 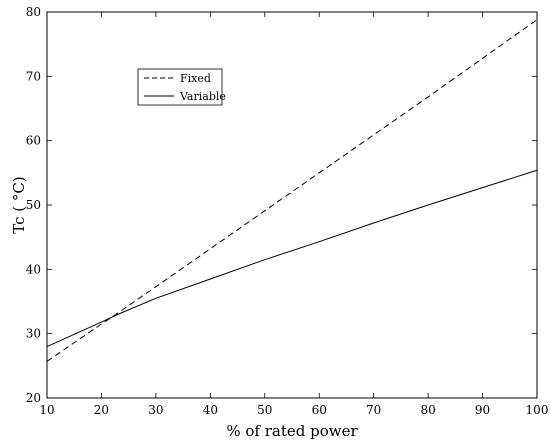 I want to click on y-tick-label: 40, so click(x=33, y=269).